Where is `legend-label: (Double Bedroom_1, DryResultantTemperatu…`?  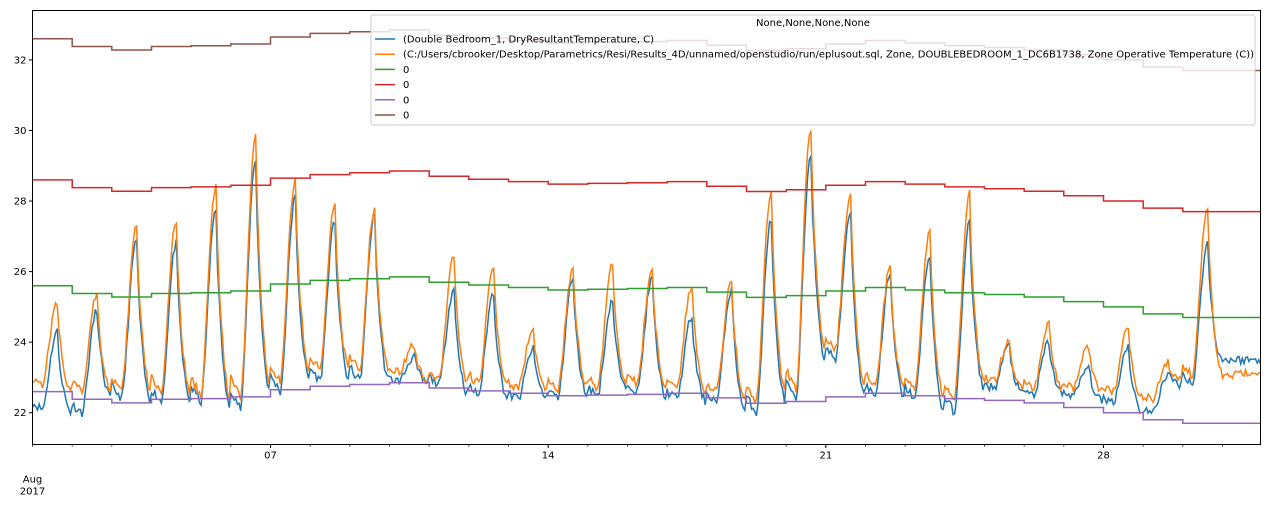
legend-label: (Double Bedroom_1, DryResultantTemperatu… is located at coordinates (528, 40).